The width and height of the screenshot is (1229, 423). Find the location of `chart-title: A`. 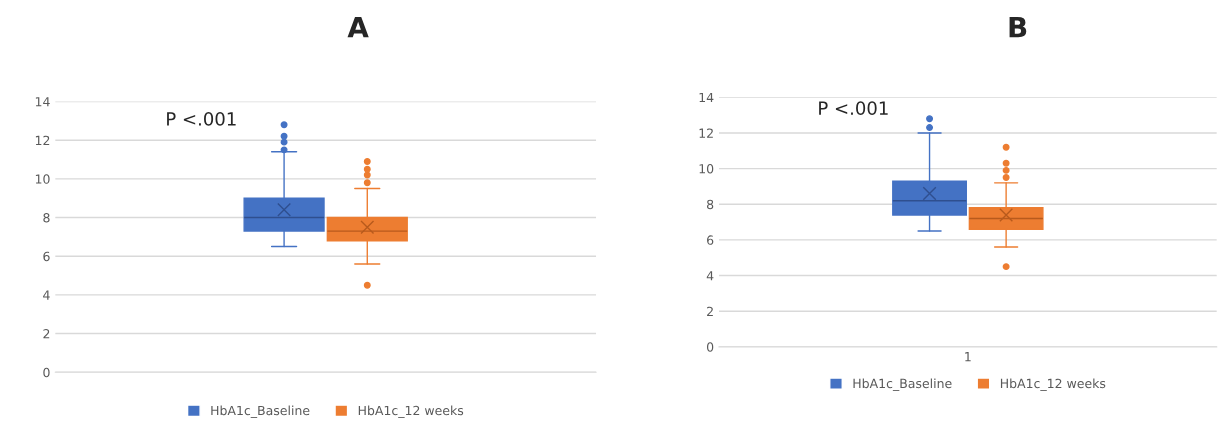

chart-title: A is located at coordinates (358, 27).